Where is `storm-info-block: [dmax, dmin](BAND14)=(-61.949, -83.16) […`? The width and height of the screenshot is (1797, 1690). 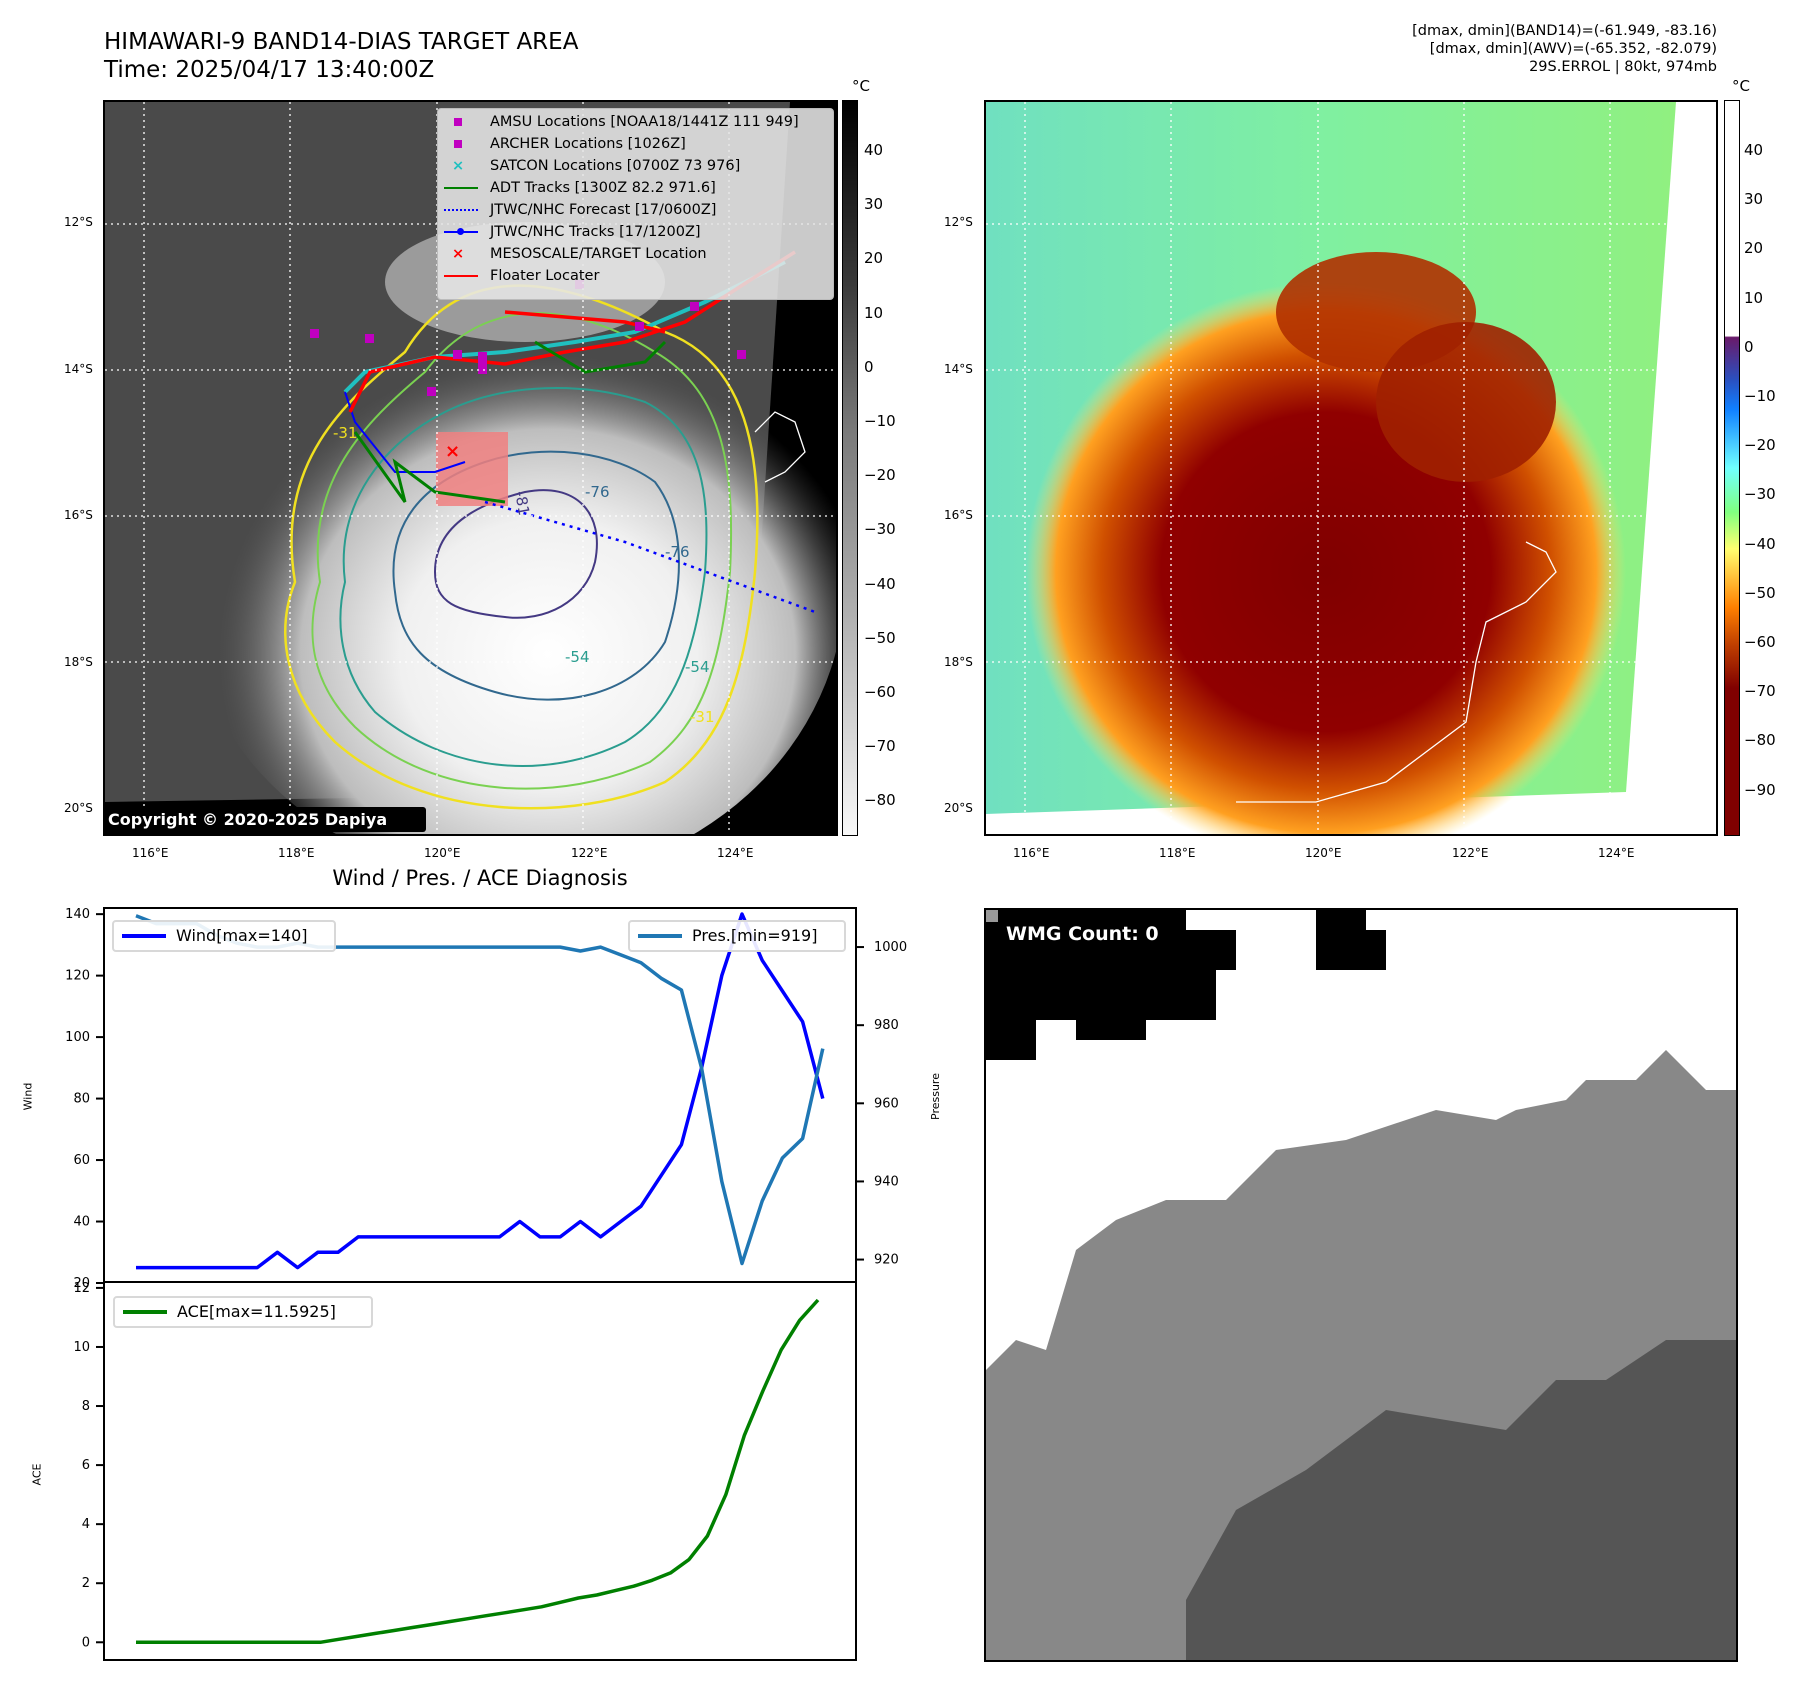 storm-info-block: [dmax, dmin](BAND14)=(-61.949, -83.16) [… is located at coordinates (1564, 49).